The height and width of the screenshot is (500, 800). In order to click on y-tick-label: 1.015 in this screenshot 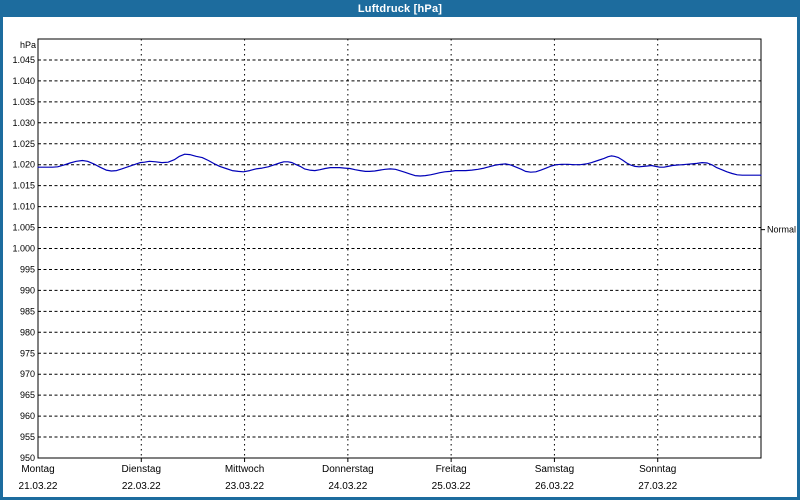, I will do `click(23, 186)`.